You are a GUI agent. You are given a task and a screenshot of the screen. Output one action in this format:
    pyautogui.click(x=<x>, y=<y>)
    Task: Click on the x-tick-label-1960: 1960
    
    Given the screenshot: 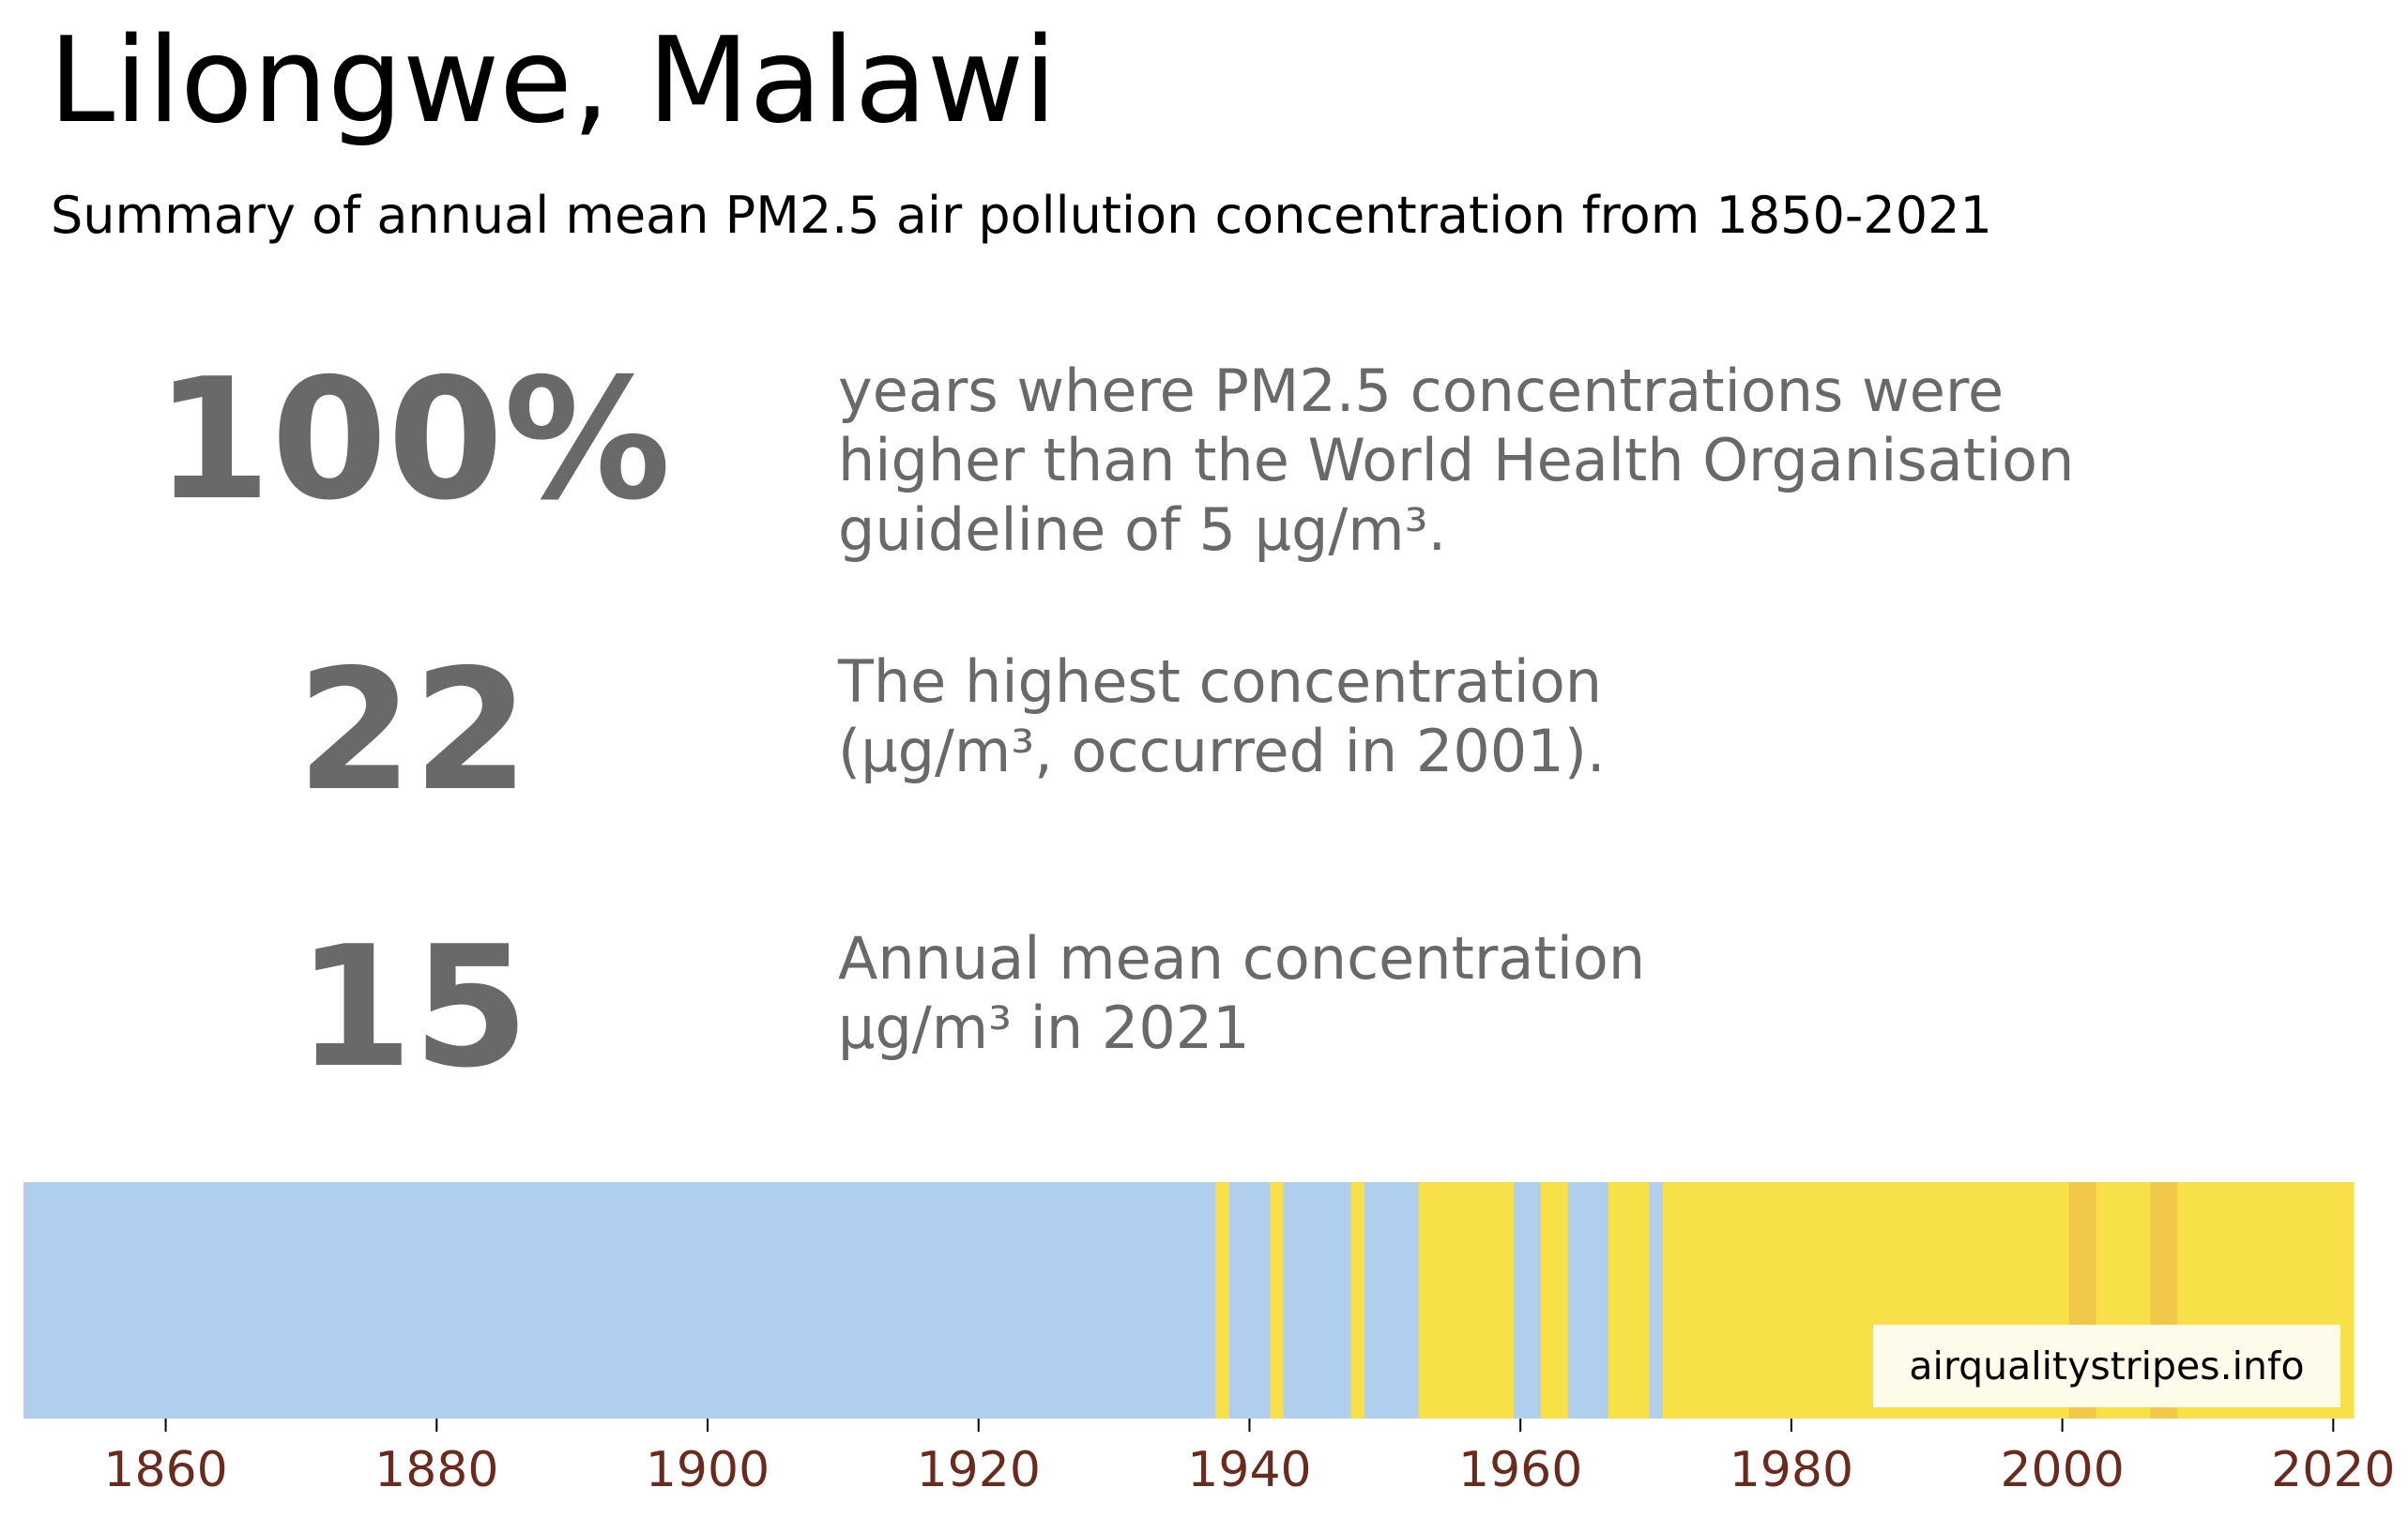 What is the action you would take?
    pyautogui.click(x=1520, y=1470)
    